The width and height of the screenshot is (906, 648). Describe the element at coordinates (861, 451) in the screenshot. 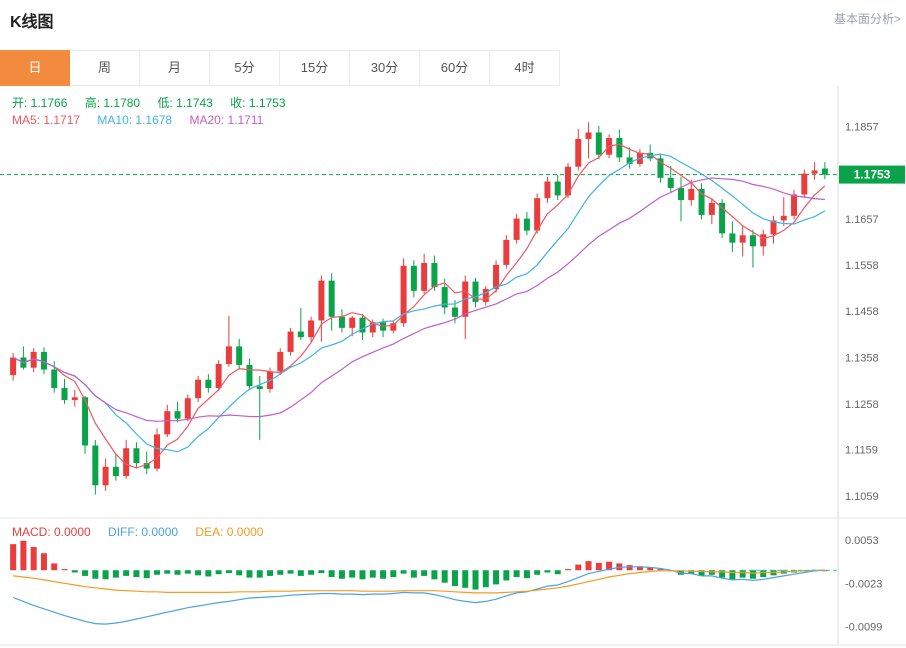

I see `svg-text: 1.1159` at that location.